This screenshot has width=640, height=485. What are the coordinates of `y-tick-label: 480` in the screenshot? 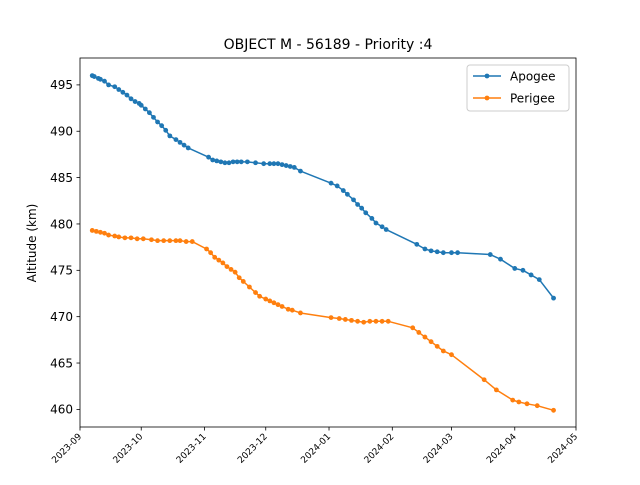 It's located at (61, 224).